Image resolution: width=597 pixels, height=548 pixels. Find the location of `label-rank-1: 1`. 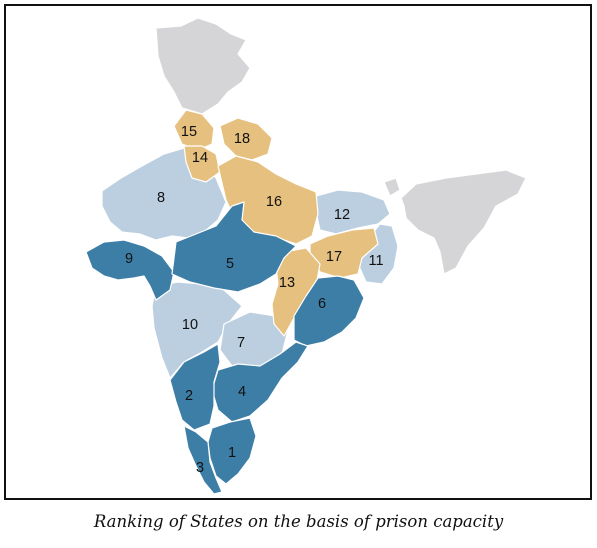

label-rank-1: 1 is located at coordinates (232, 453).